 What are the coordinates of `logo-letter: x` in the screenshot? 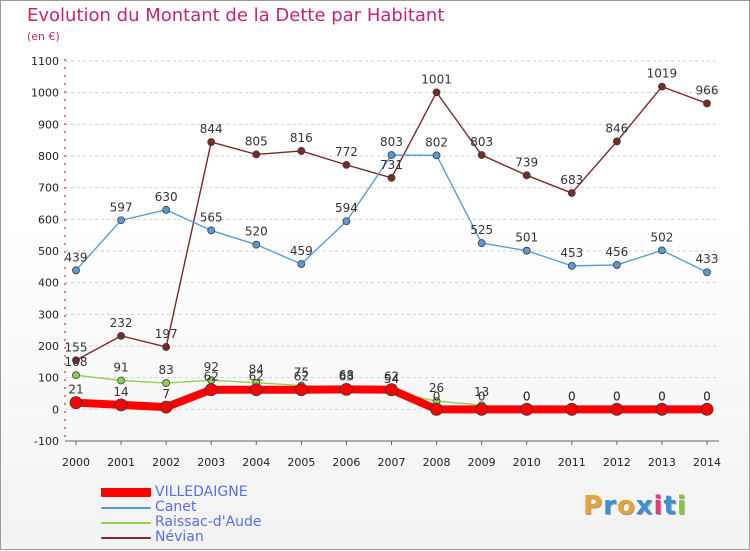 It's located at (644, 506).